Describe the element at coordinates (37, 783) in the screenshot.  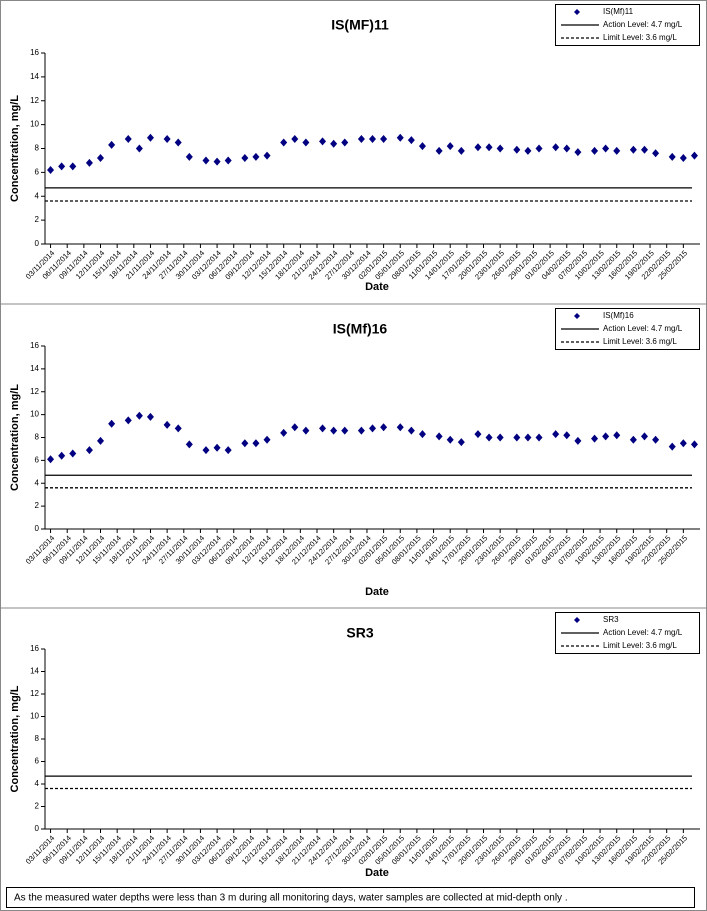
I see `y-tick-label: 4` at that location.